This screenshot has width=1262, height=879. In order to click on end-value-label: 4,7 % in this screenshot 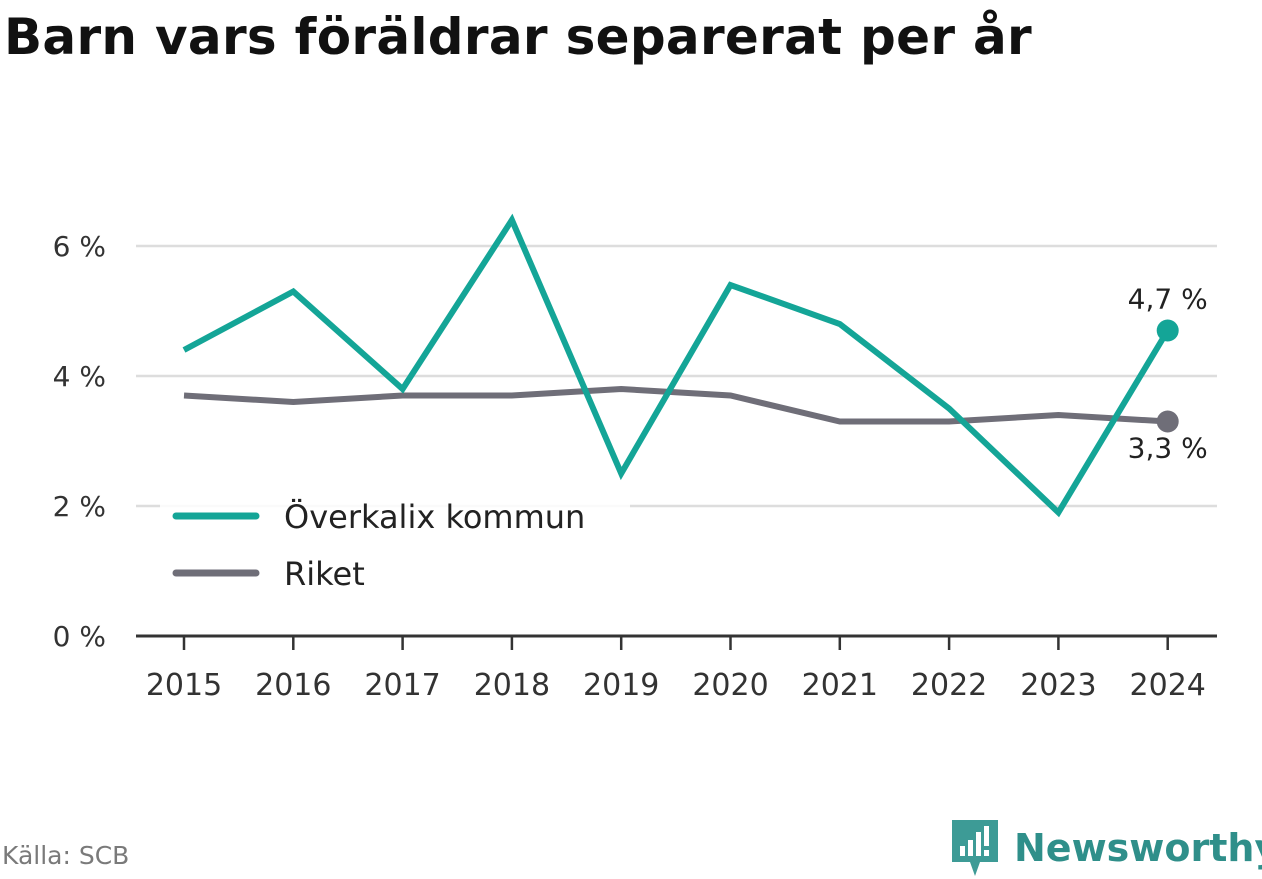, I will do `click(1168, 299)`.